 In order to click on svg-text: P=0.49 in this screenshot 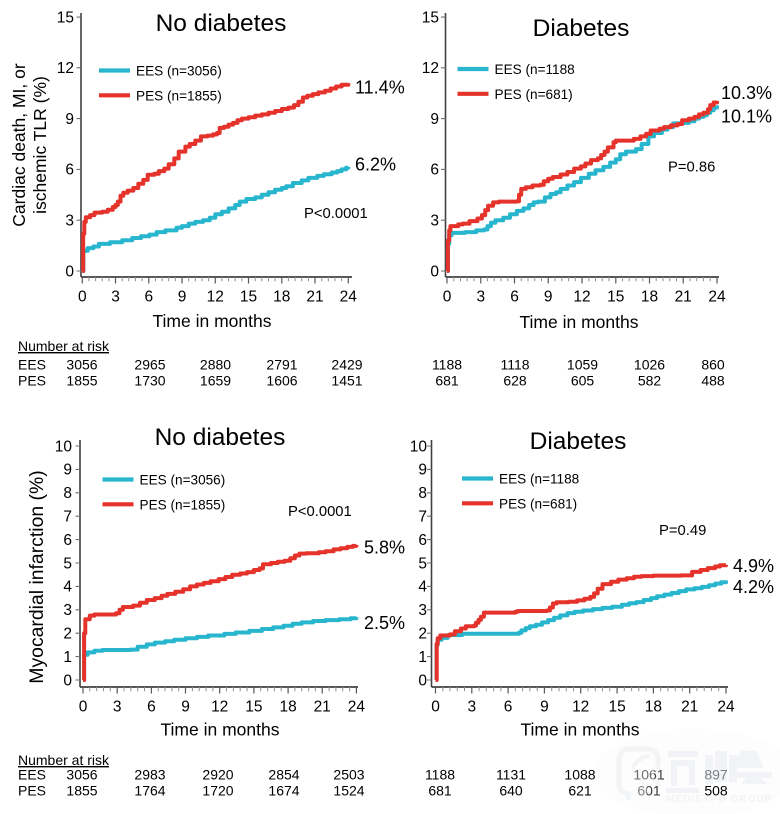, I will do `click(682, 531)`.